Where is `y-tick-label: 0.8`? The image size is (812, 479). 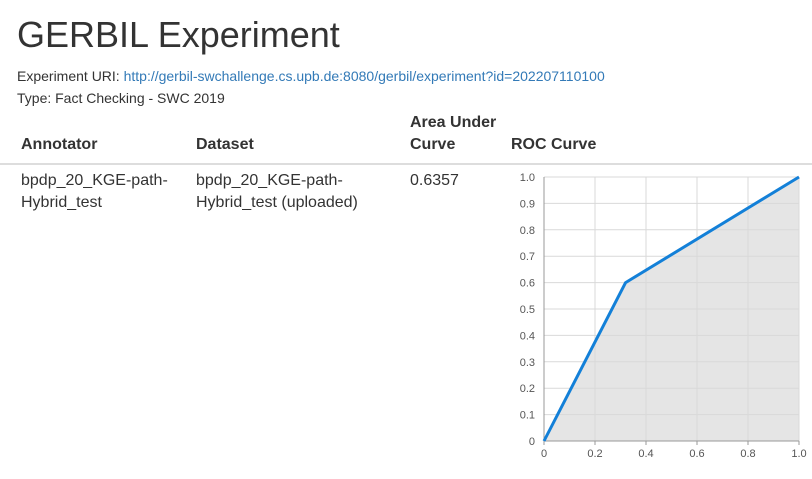 y-tick-label: 0.8 is located at coordinates (527, 231).